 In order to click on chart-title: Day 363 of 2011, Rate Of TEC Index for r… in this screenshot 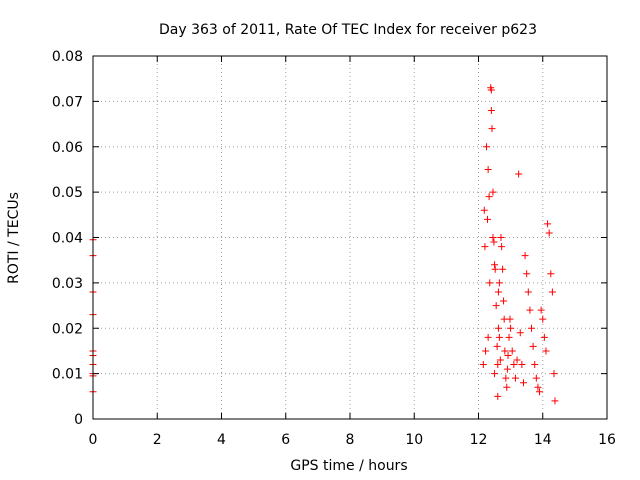, I will do `click(348, 30)`.